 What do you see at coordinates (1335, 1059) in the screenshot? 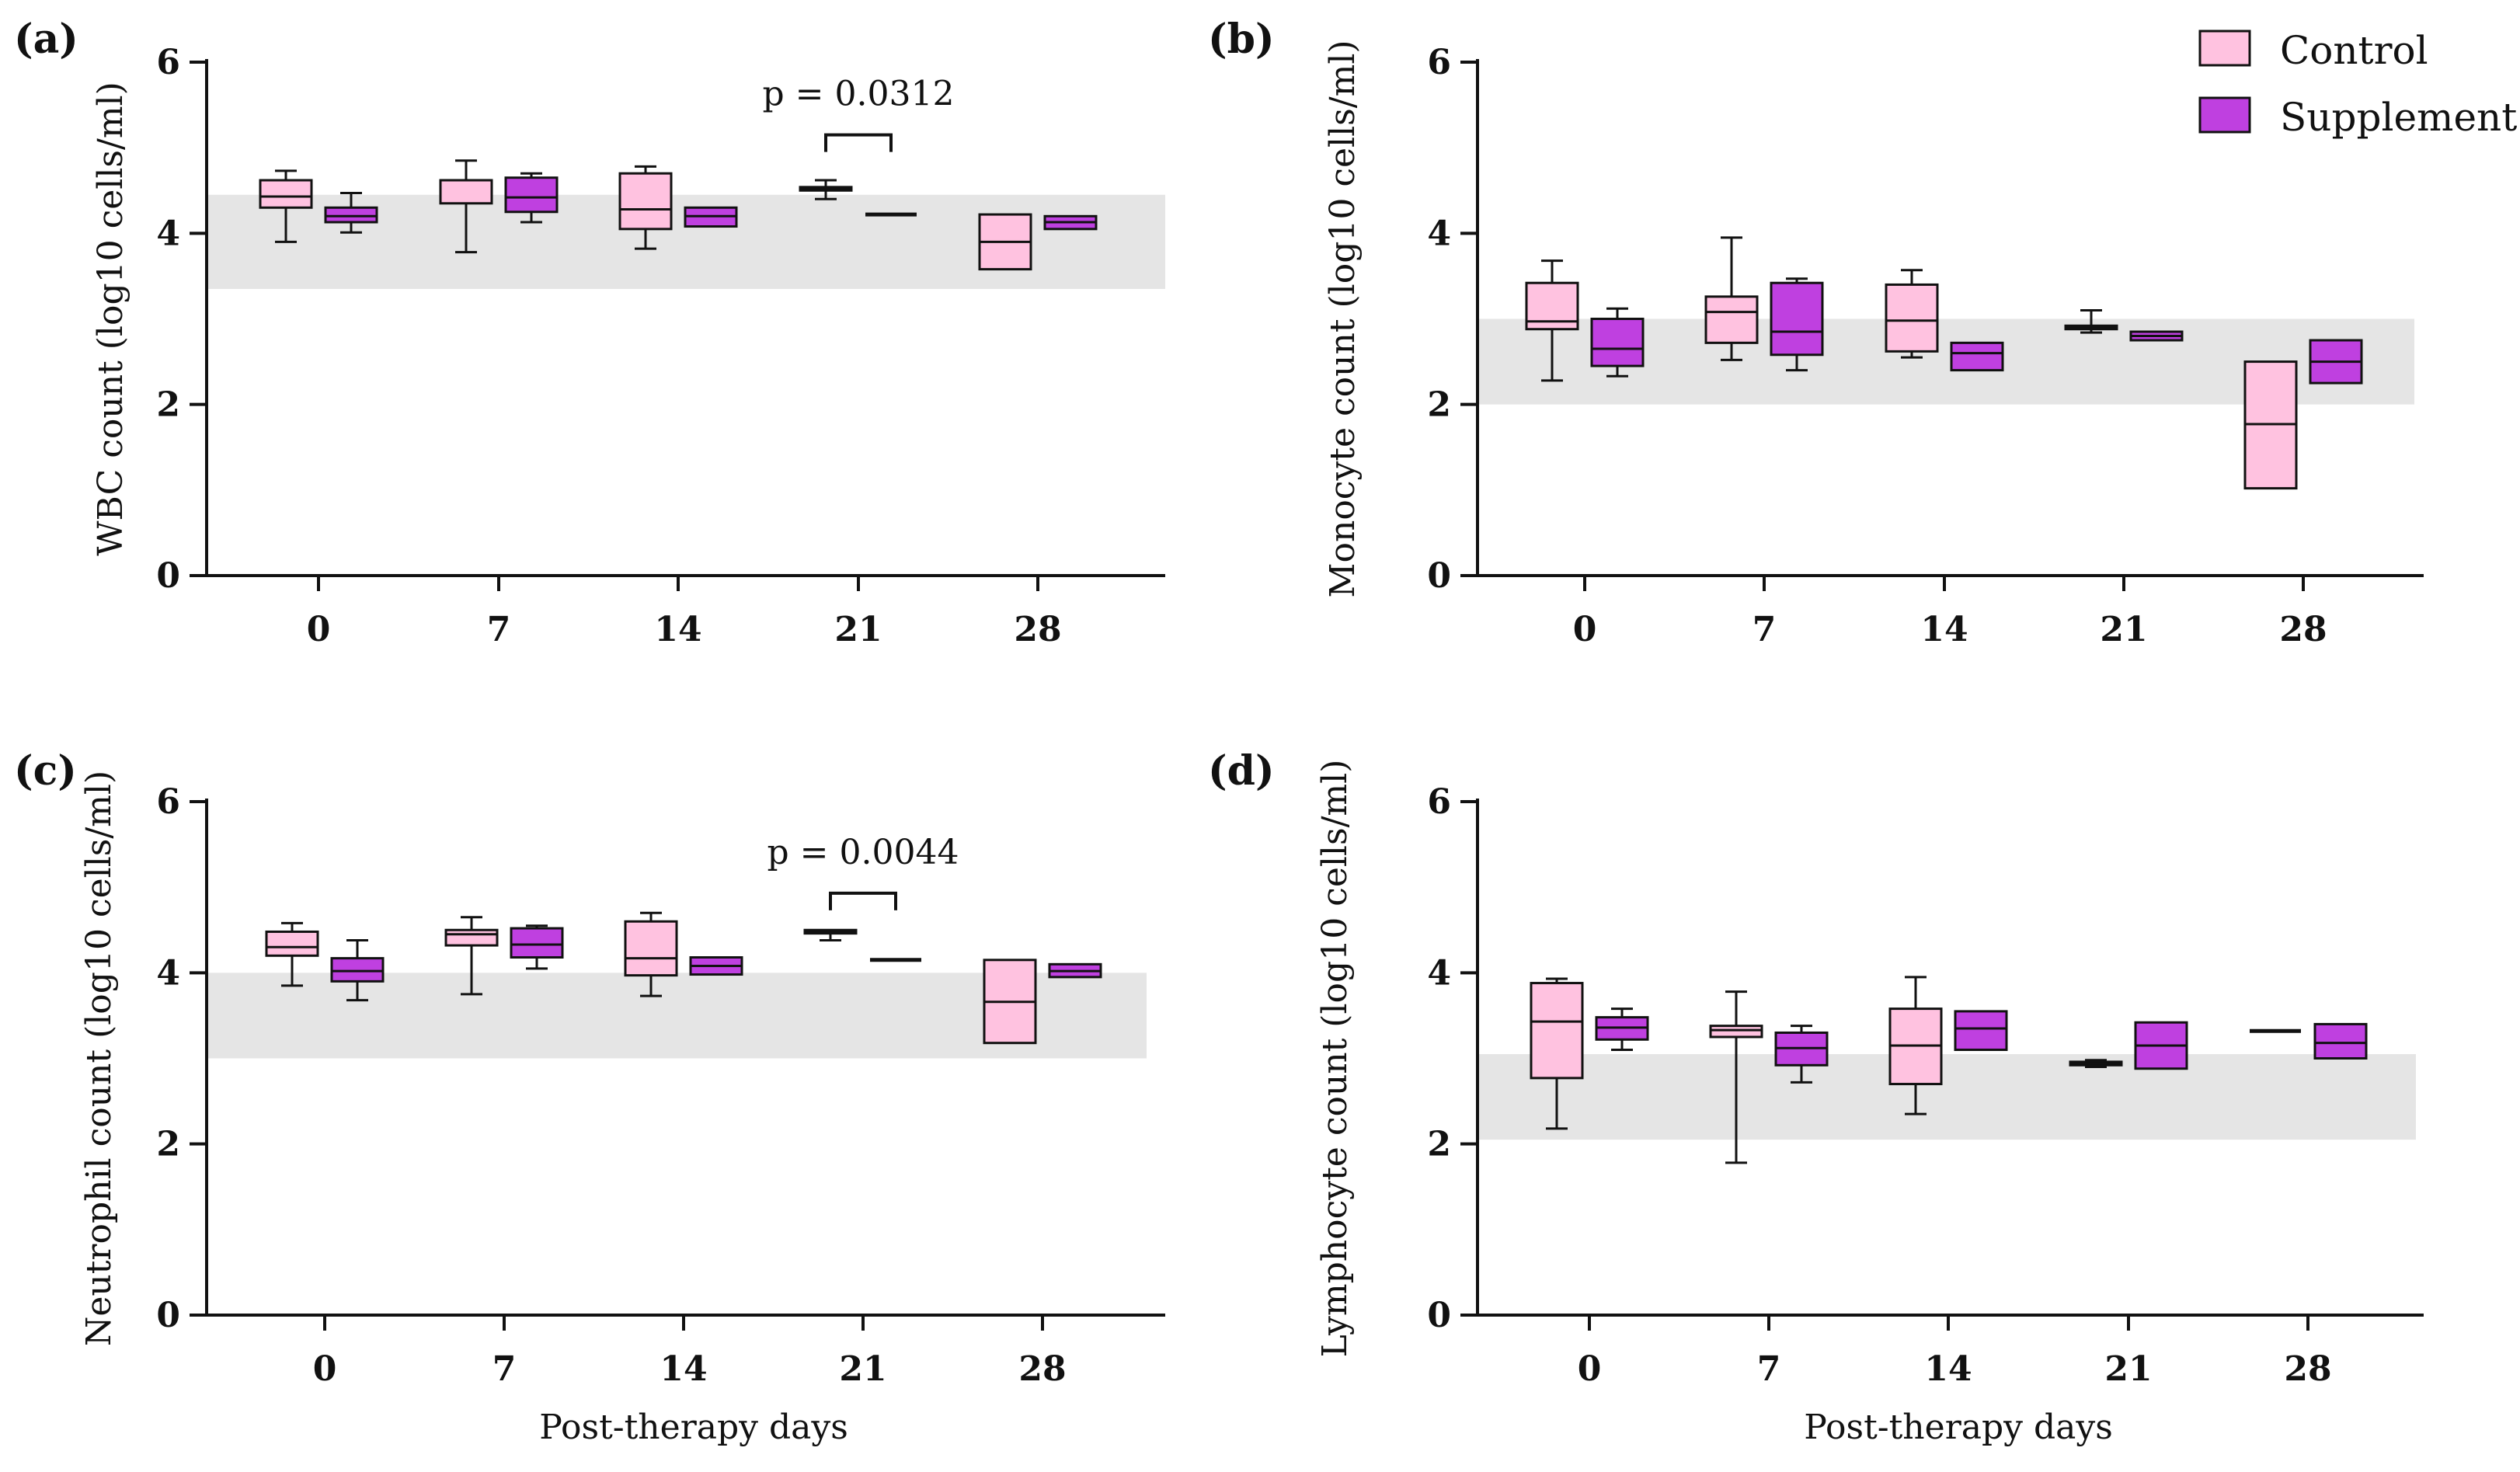
I see `y-axis-title: Lymphocyte count (log10 cells/ml)` at bounding box center [1335, 1059].